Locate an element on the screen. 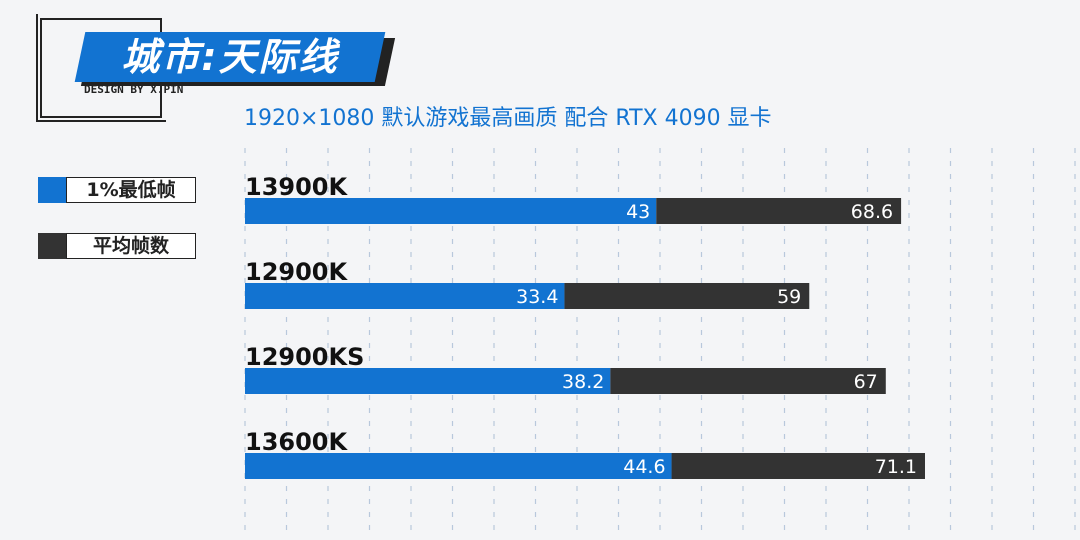 This screenshot has width=1080, height=540. value-label-avg: 67 is located at coordinates (866, 382).